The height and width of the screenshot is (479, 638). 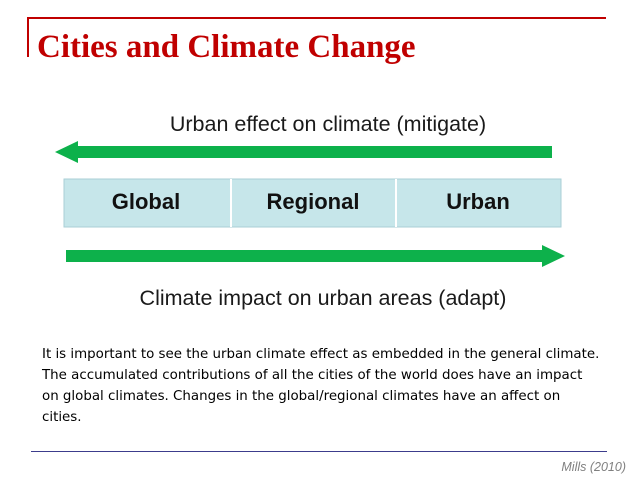 What do you see at coordinates (146, 201) in the screenshot?
I see `scale-global: Global` at bounding box center [146, 201].